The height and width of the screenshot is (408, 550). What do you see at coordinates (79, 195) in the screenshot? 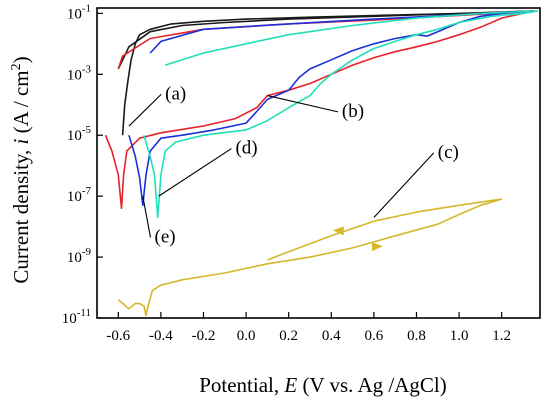
I see `y-tick-label: 10⁻⁷` at bounding box center [79, 195].